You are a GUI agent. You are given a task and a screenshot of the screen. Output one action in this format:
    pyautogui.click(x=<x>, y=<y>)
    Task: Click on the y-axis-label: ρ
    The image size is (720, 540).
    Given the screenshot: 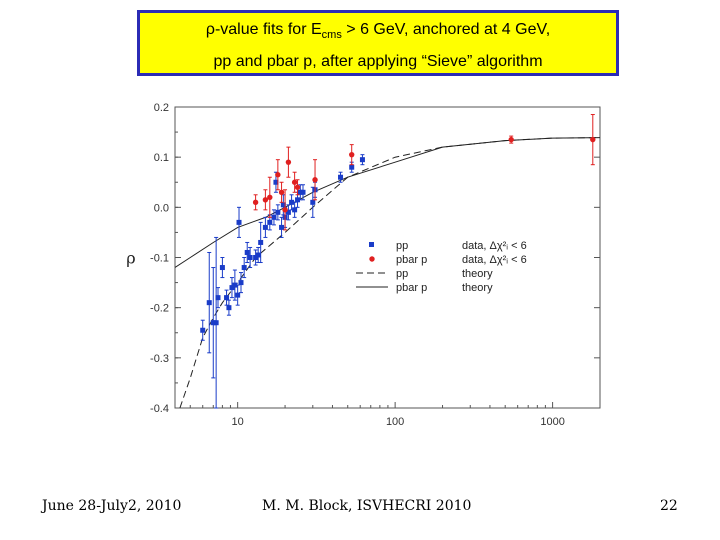 What is the action you would take?
    pyautogui.click(x=130, y=258)
    